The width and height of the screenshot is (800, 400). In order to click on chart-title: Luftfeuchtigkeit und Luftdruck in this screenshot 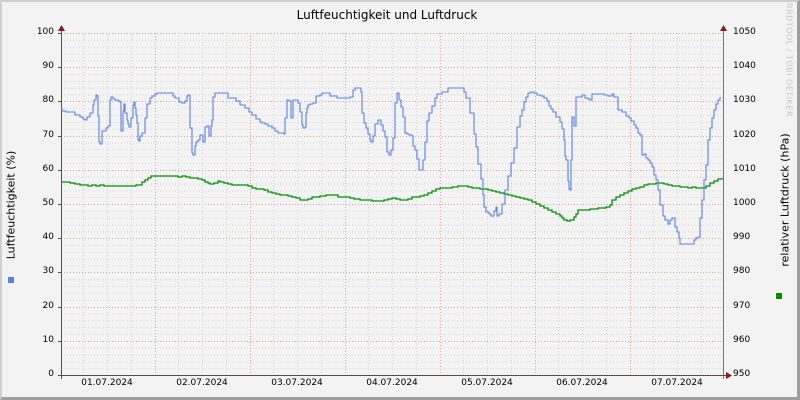, I will do `click(387, 15)`.